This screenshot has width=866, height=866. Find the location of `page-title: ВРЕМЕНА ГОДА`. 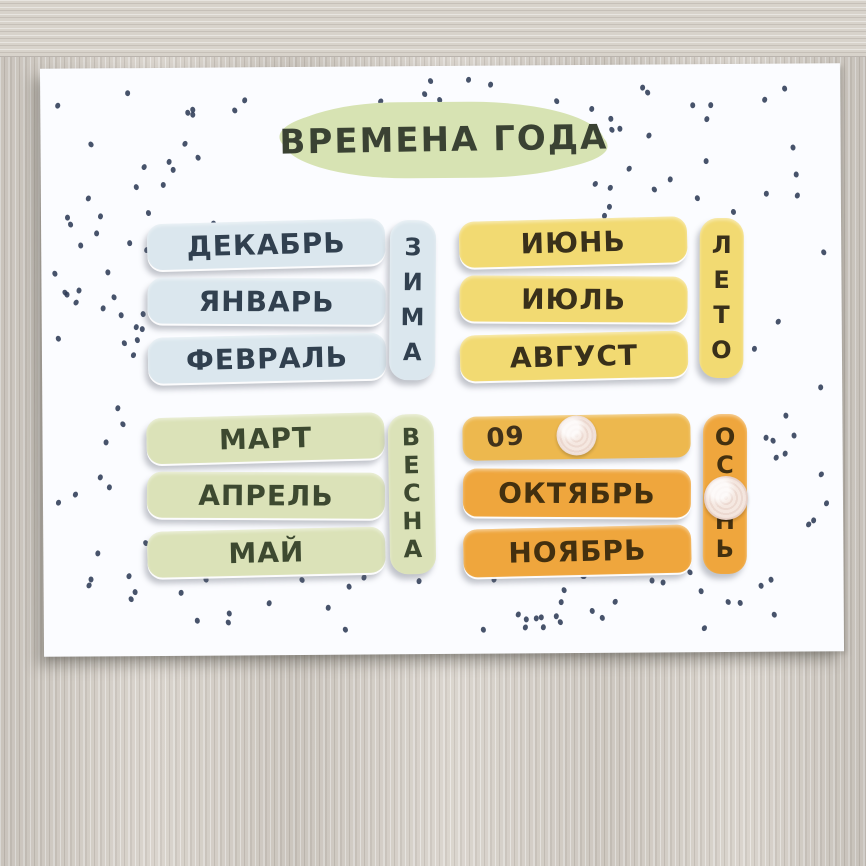

page-title: ВРЕМЕНА ГОДА is located at coordinates (443, 140).